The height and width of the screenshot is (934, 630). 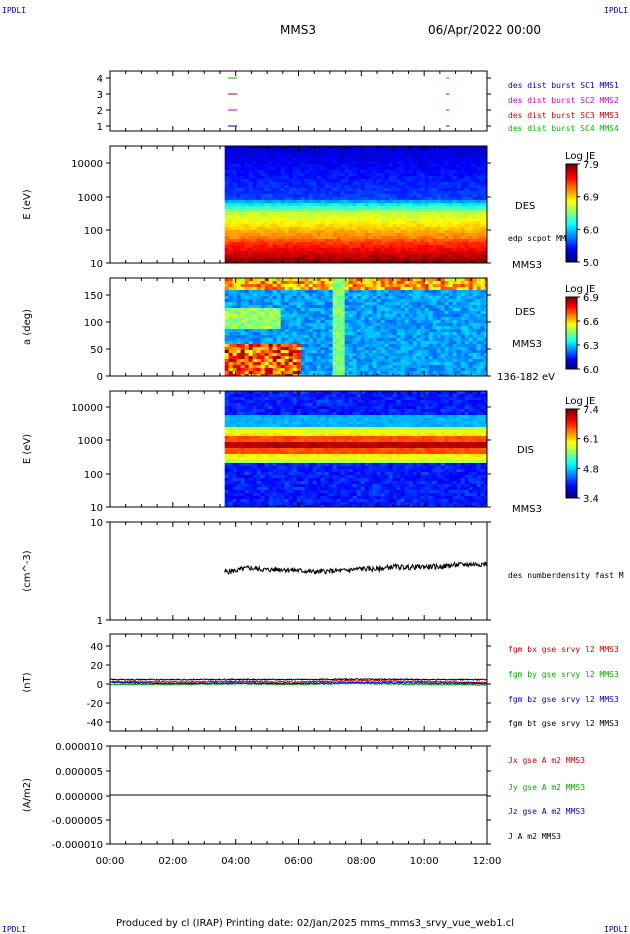 What do you see at coordinates (527, 344) in the screenshot?
I see `panel-right-label: MMS3` at bounding box center [527, 344].